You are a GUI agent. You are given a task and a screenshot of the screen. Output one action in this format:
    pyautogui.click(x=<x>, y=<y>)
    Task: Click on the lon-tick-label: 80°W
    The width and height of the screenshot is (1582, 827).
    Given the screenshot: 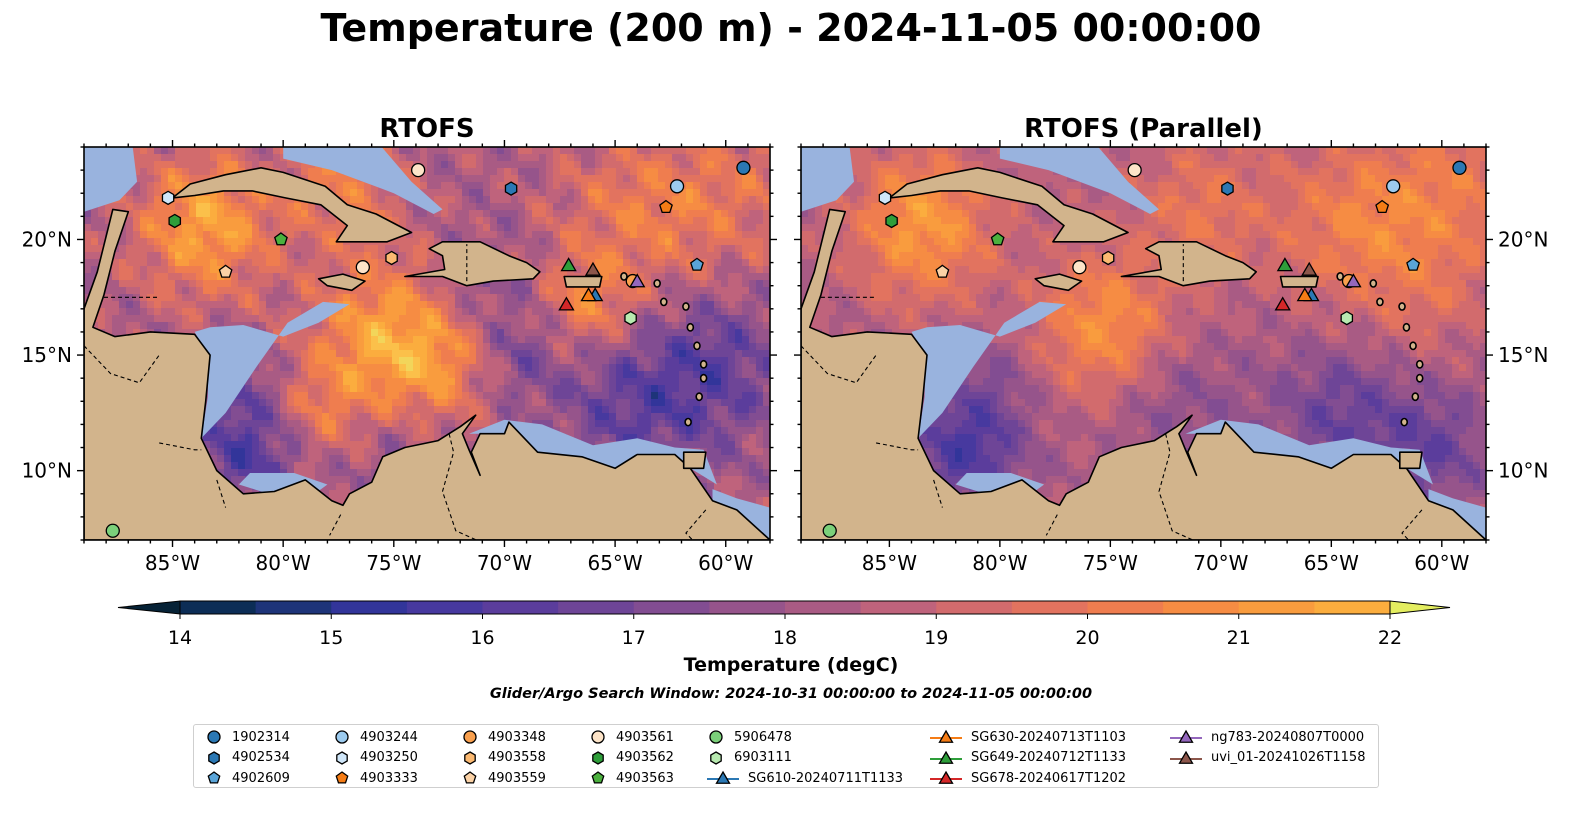 What is the action you would take?
    pyautogui.click(x=999, y=563)
    